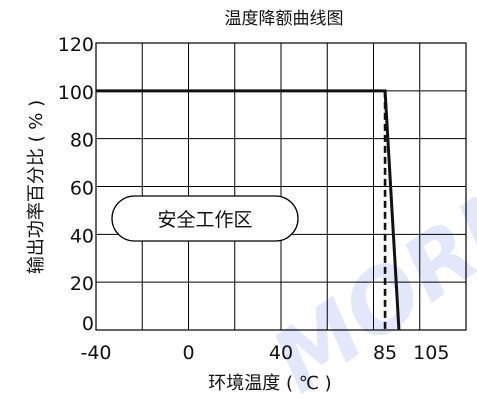 The height and width of the screenshot is (398, 477). I want to click on safe-zone-annotation: 安全工作区, so click(205, 218).